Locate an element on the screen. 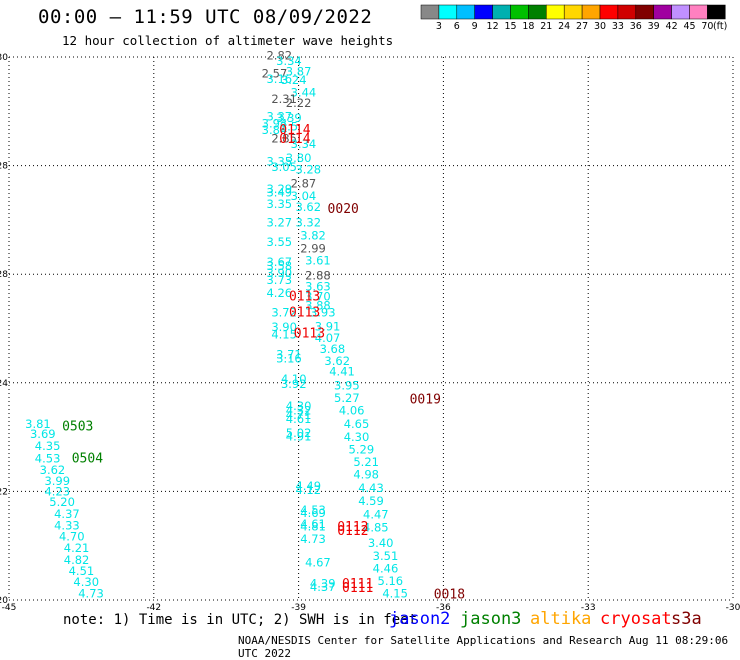 The width and height of the screenshot is (740, 660). swh-label: 3.62 is located at coordinates (53, 470).